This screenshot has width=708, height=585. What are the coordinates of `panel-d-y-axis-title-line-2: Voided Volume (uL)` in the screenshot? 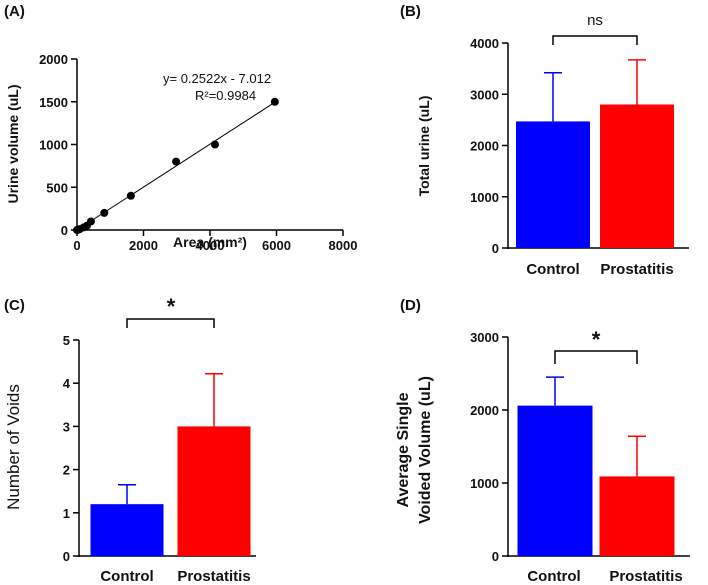 It's located at (425, 450).